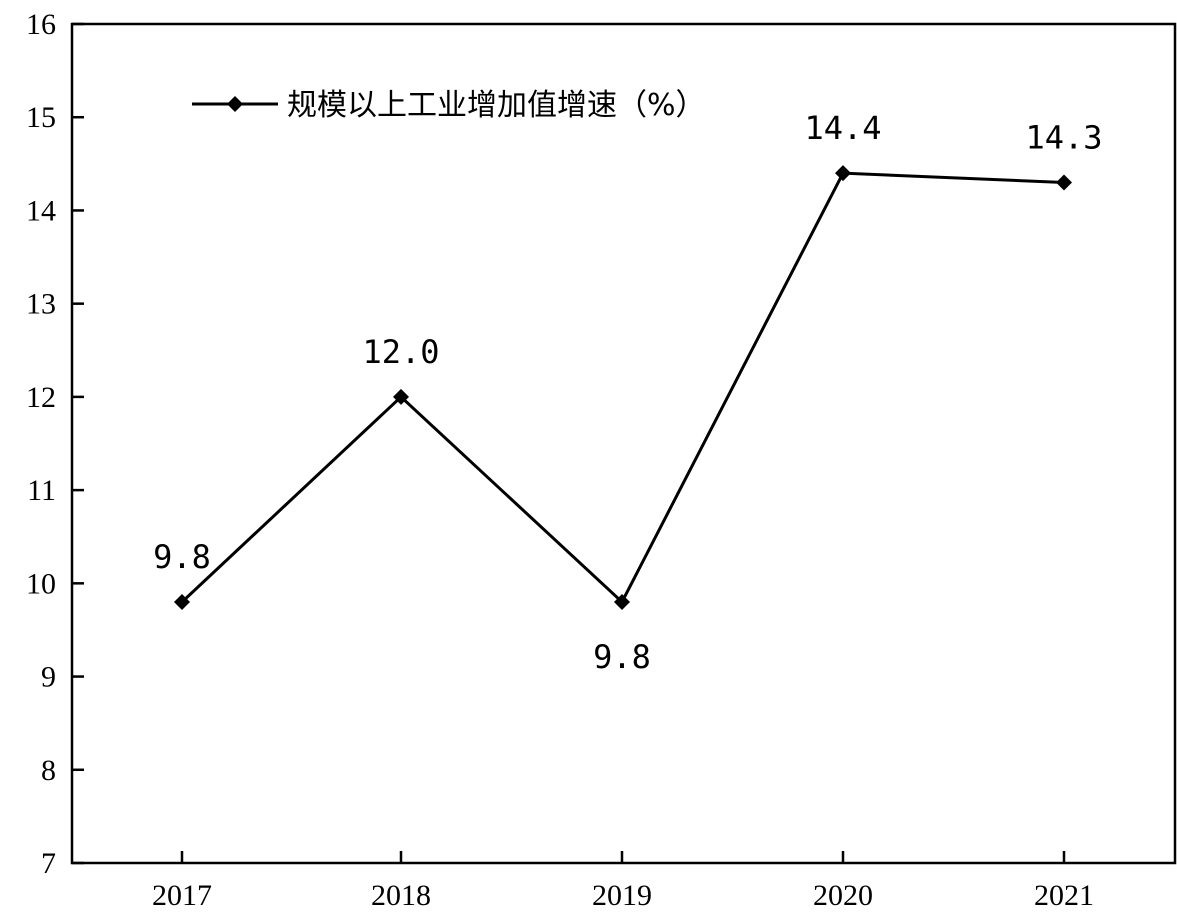 This screenshot has width=1177, height=923. What do you see at coordinates (622, 895) in the screenshot?
I see `x-tick-label: 2019` at bounding box center [622, 895].